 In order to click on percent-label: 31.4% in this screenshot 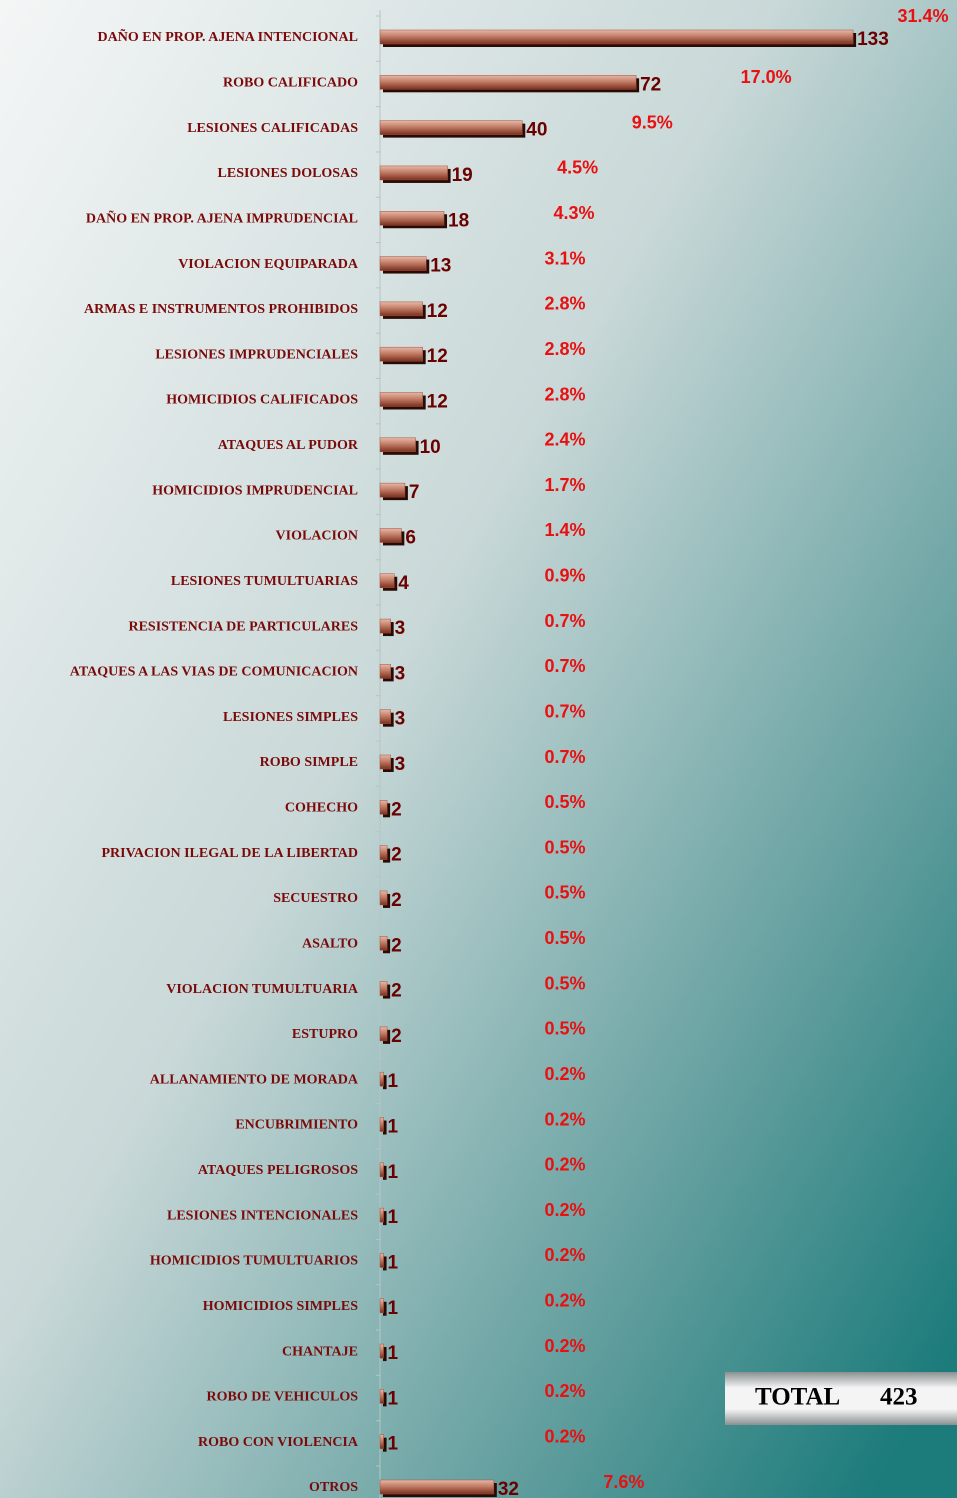, I will do `click(922, 16)`.